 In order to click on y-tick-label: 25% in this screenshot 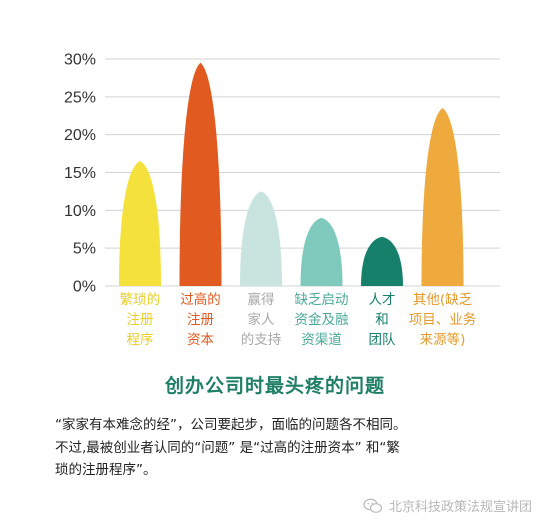, I will do `click(80, 97)`.